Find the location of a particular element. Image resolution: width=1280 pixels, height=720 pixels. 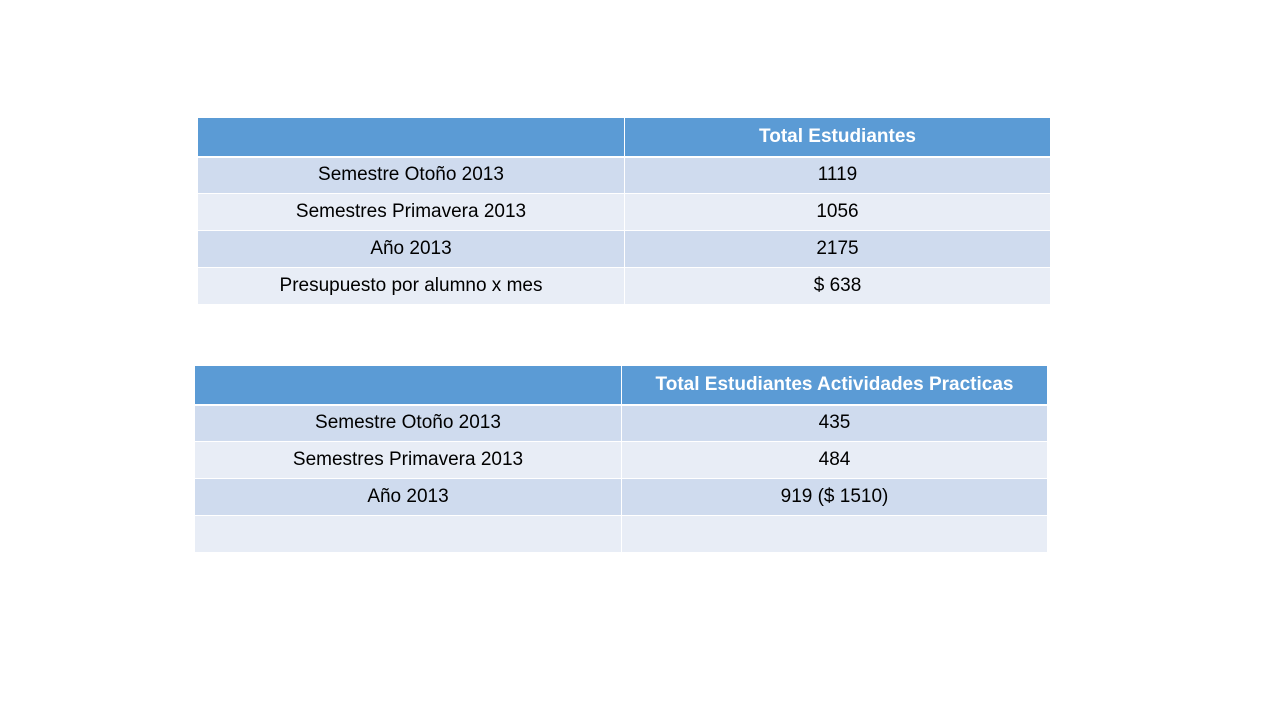

header-cell-total-estudiantes: Total Estudiantes is located at coordinates (837, 137).